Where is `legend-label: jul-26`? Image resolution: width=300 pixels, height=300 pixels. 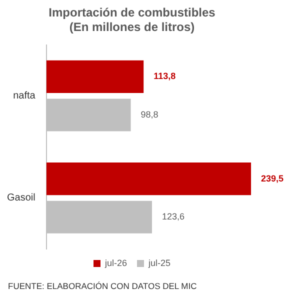 legend-label: jul-26 is located at coordinates (116, 263).